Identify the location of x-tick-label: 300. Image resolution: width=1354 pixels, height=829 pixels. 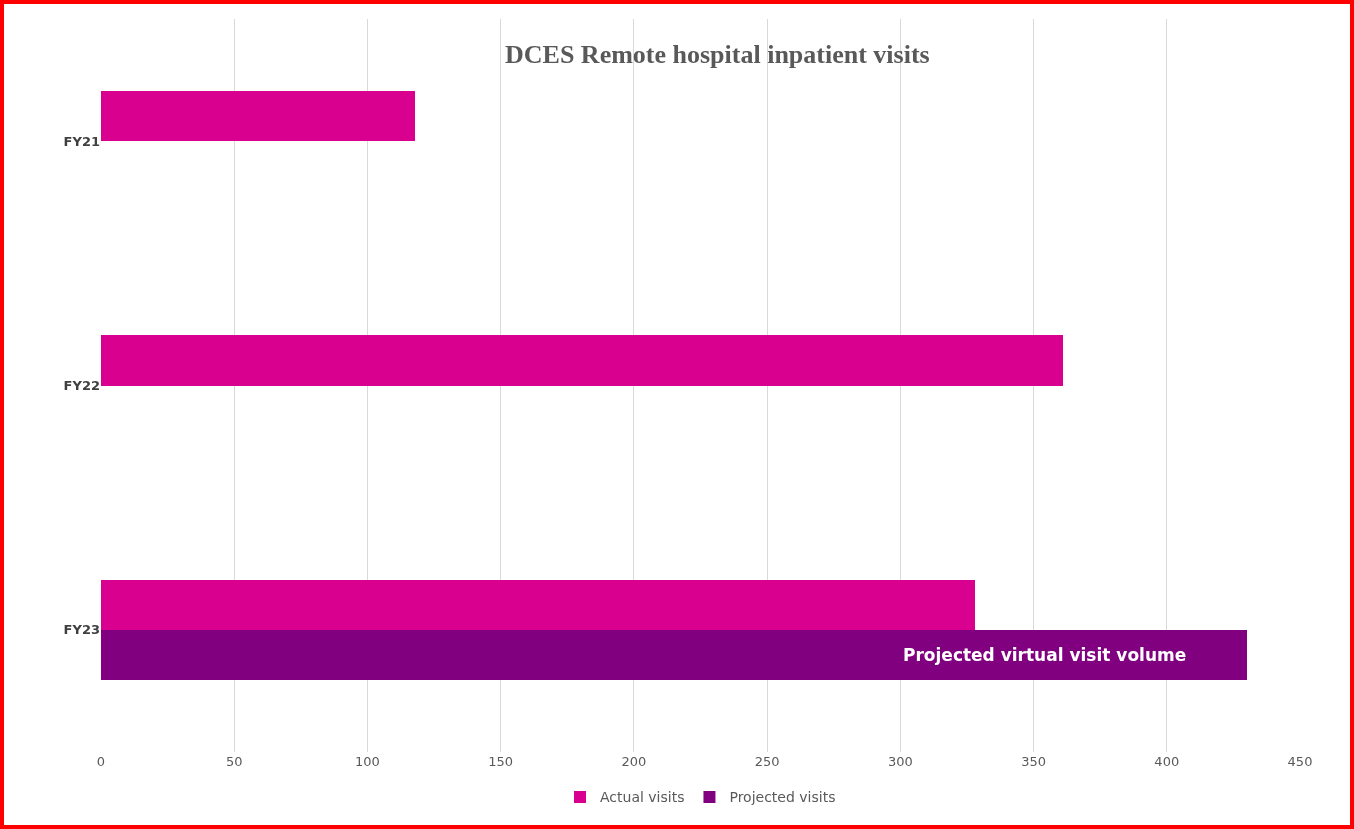
(900, 761).